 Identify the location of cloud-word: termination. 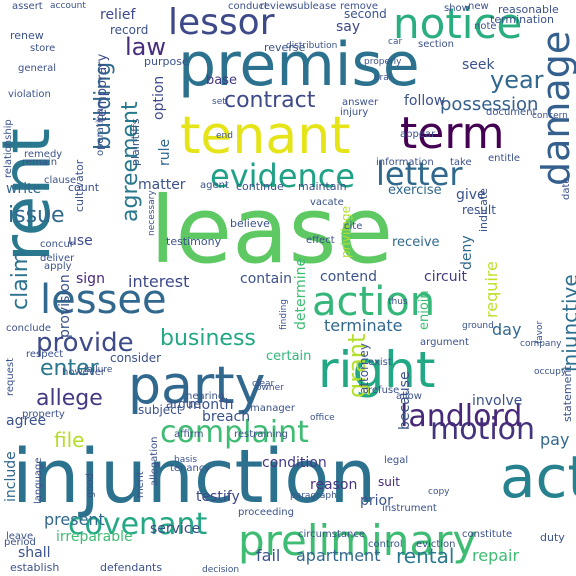
(522, 19).